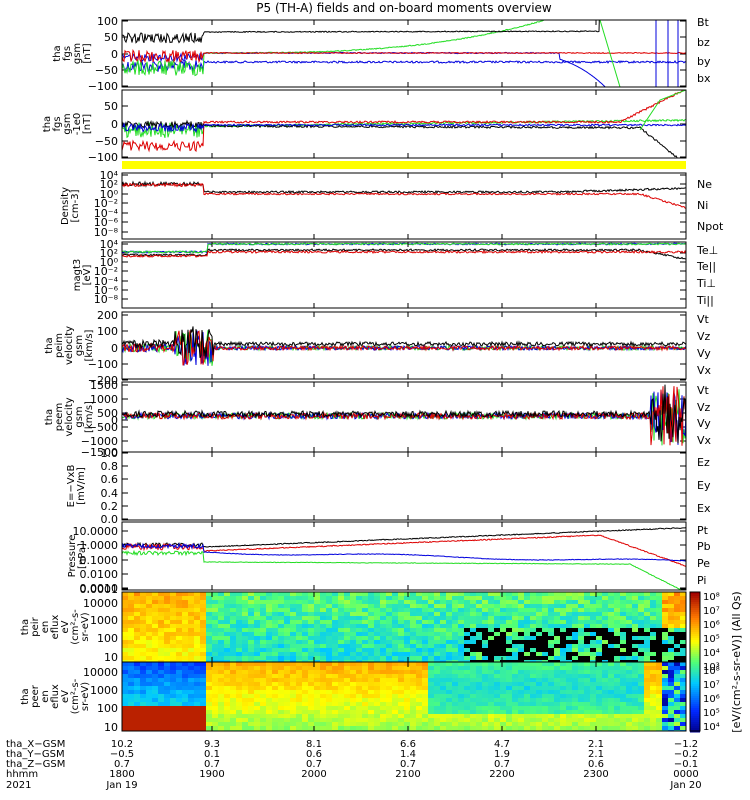  I want to click on y-tick-label: 0.4, so click(110, 493).